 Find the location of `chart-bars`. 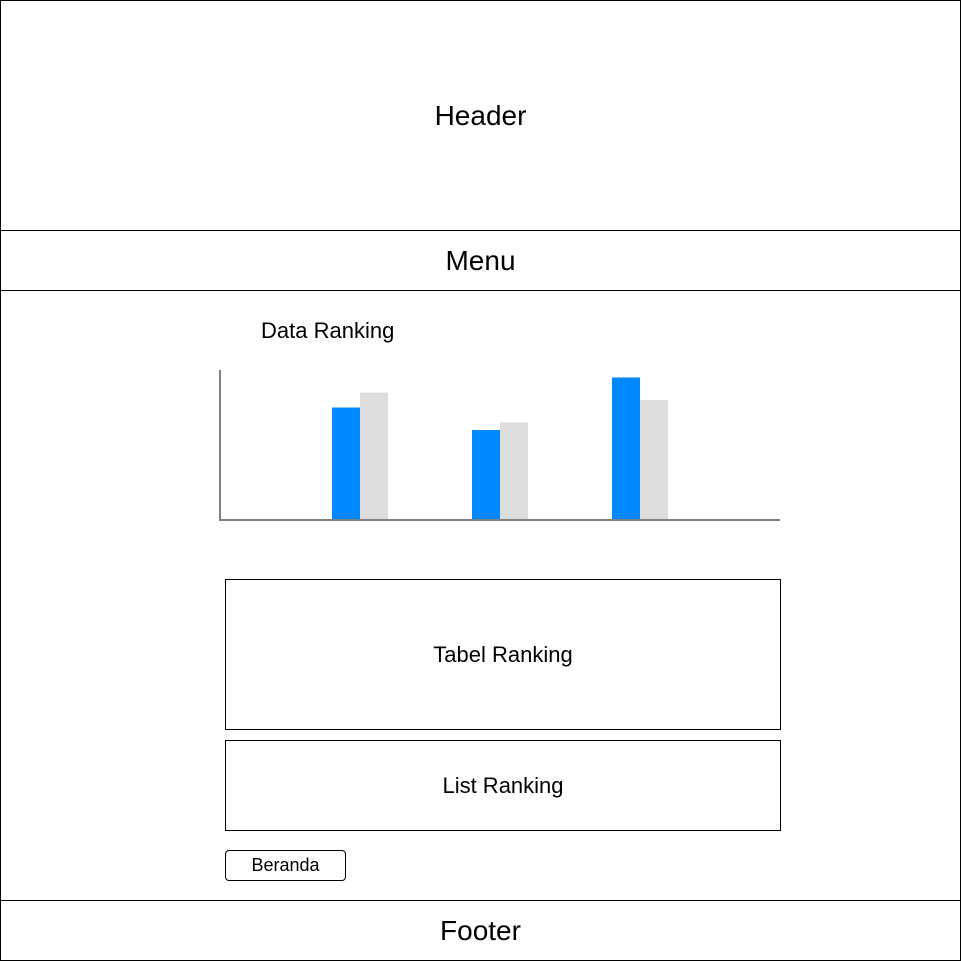

chart-bars is located at coordinates (500, 448).